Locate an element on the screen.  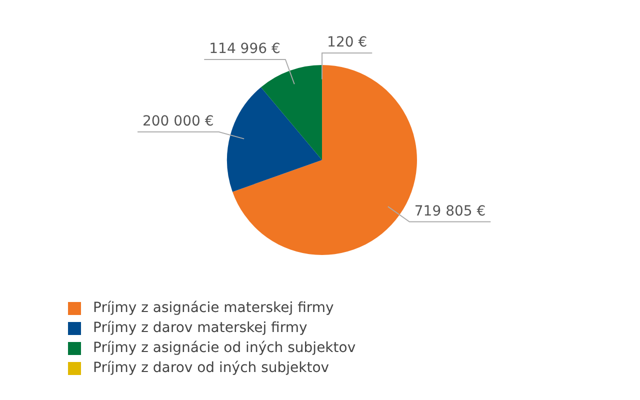
legend-label: Príjmy z asignácie materskej firmy is located at coordinates (213, 308).